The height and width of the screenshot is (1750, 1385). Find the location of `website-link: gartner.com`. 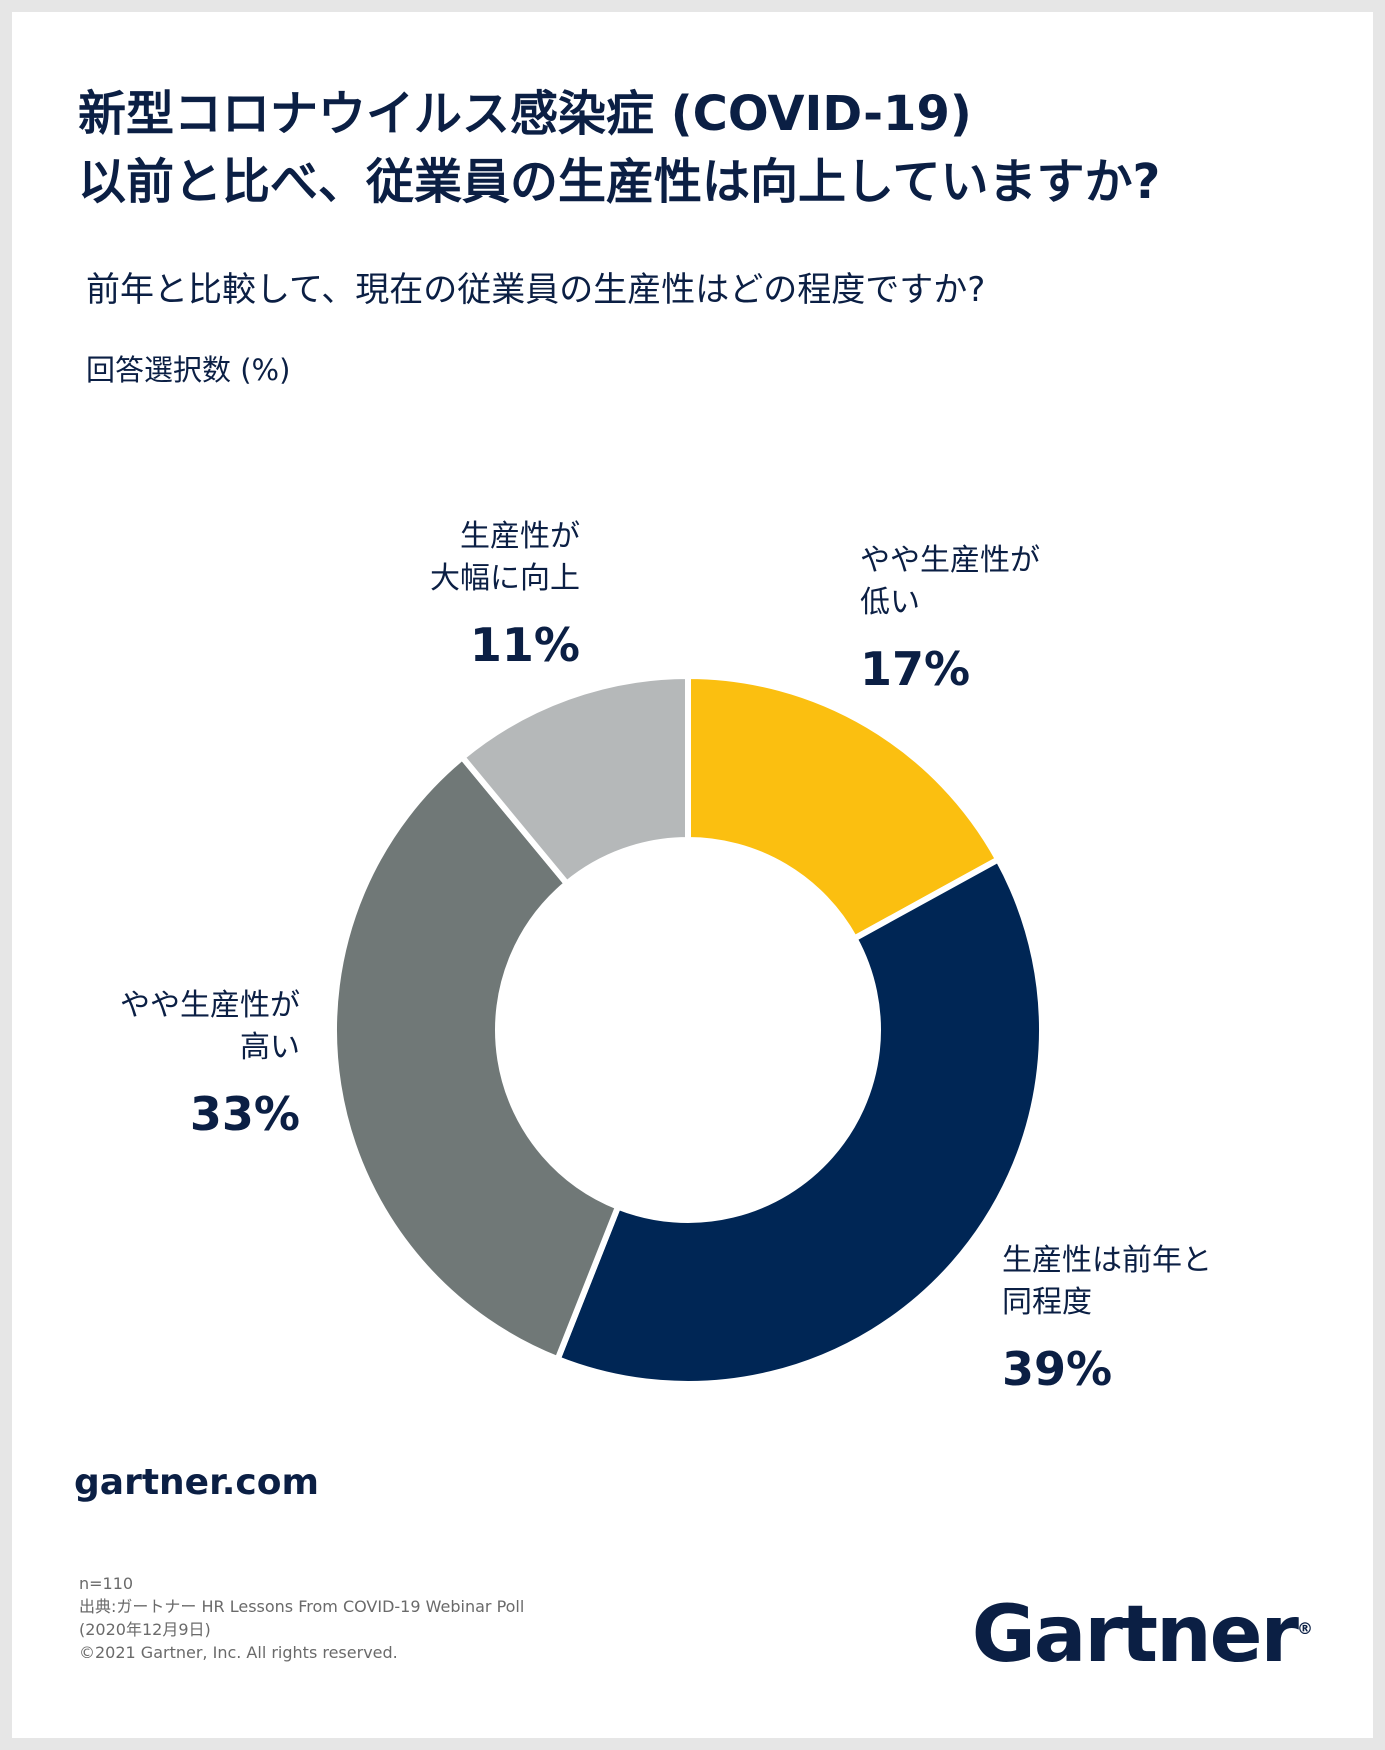

website-link: gartner.com is located at coordinates (196, 1482).